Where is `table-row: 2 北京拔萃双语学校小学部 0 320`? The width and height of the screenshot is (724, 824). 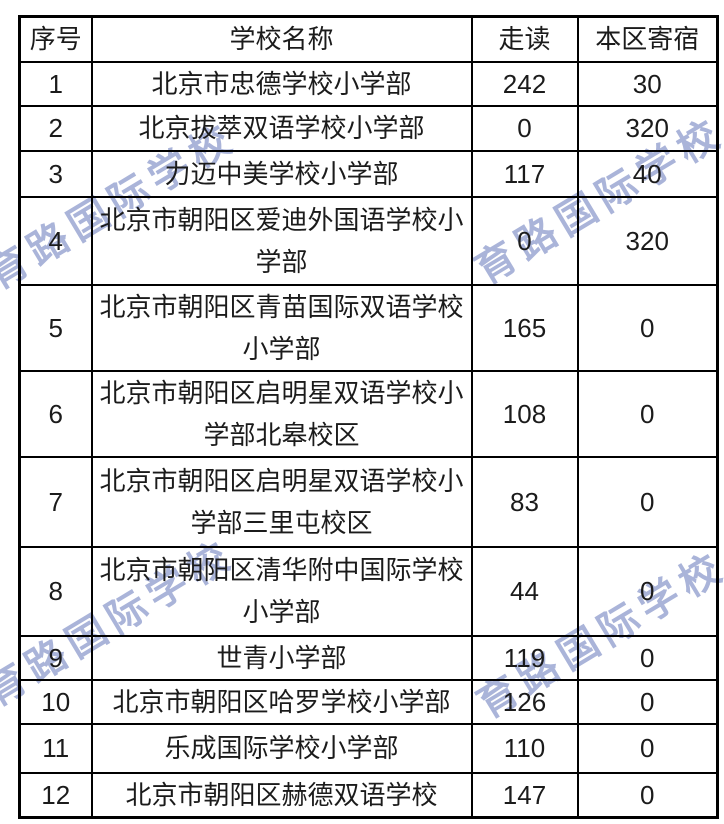
table-row: 2 北京拔萃双语学校小学部 0 320 is located at coordinates (368, 128).